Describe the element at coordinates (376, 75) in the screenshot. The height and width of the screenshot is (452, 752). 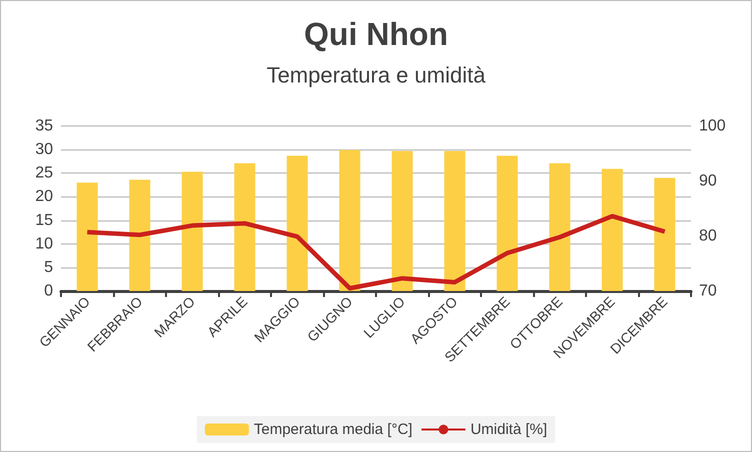
I see `chart-subtitle: Temperatura e umidità` at that location.